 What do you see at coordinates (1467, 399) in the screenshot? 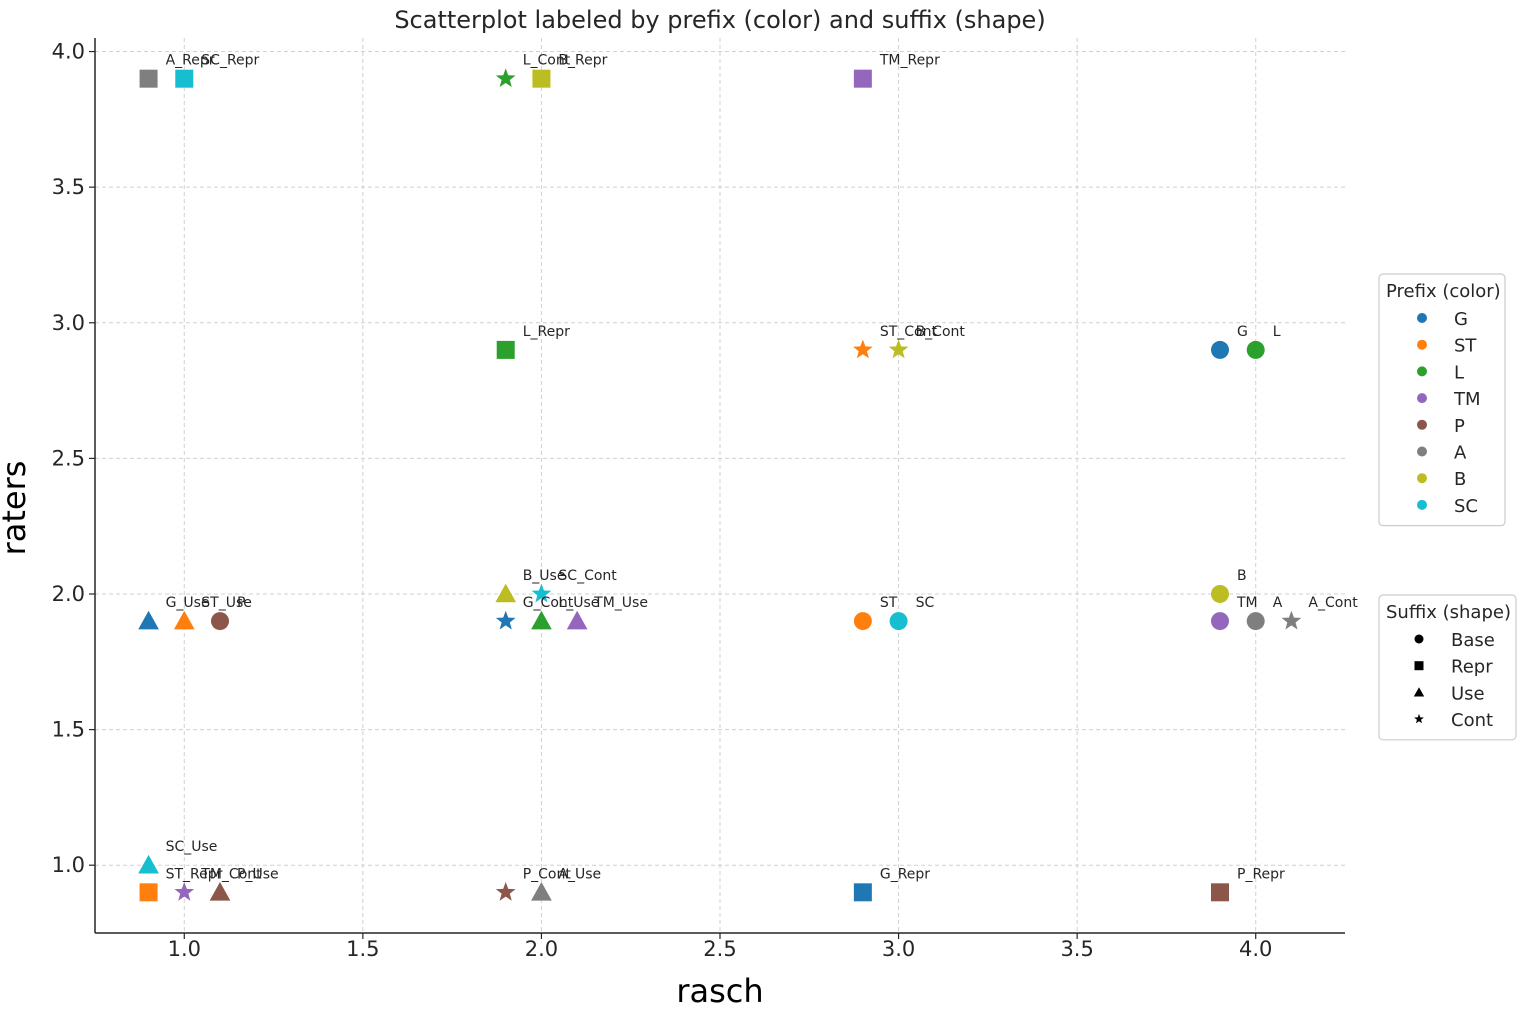
I see `legend-entry: TM` at bounding box center [1467, 399].